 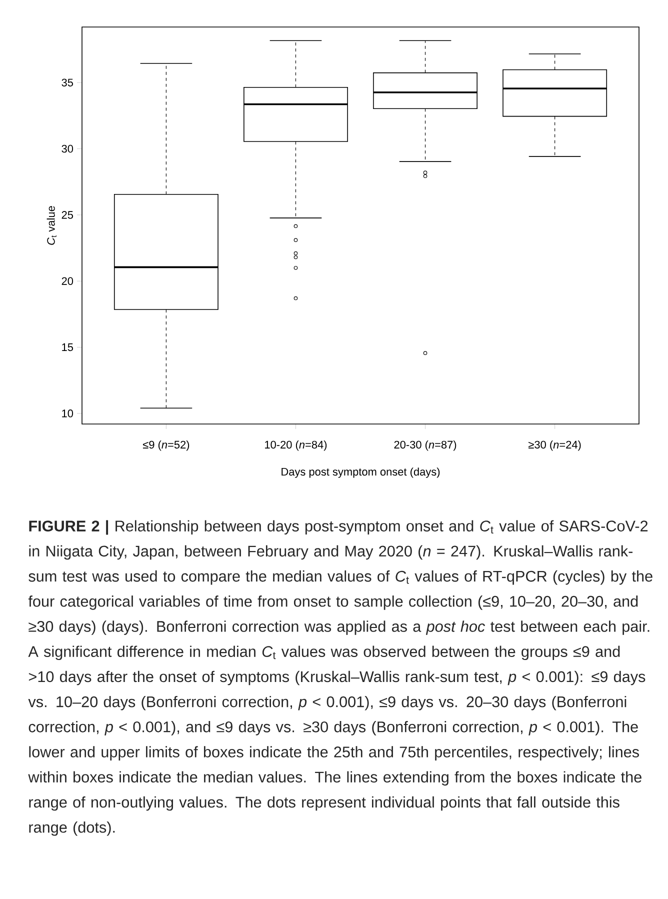 What do you see at coordinates (425, 445) in the screenshot?
I see `x-tick-label: 20-30 (n=87)` at bounding box center [425, 445].